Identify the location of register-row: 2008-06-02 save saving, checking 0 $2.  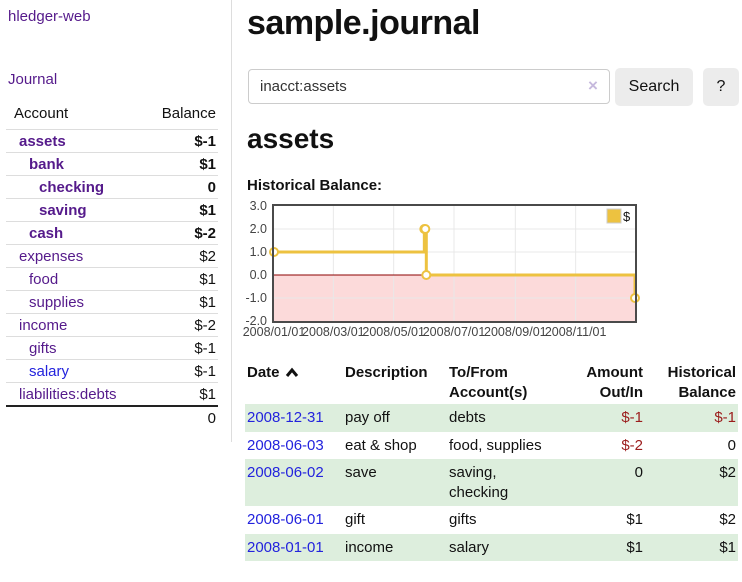
(491, 482).